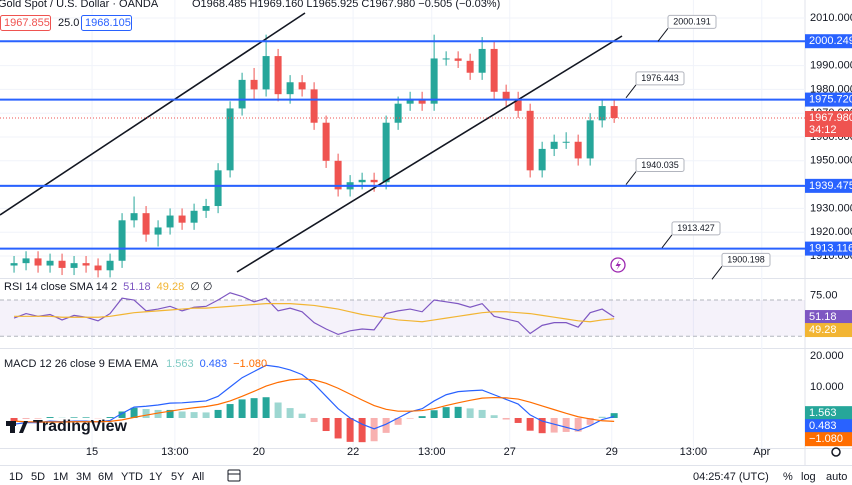 The height and width of the screenshot is (485, 852). What do you see at coordinates (259, 452) in the screenshot?
I see `x-tick-label: 20` at bounding box center [259, 452].